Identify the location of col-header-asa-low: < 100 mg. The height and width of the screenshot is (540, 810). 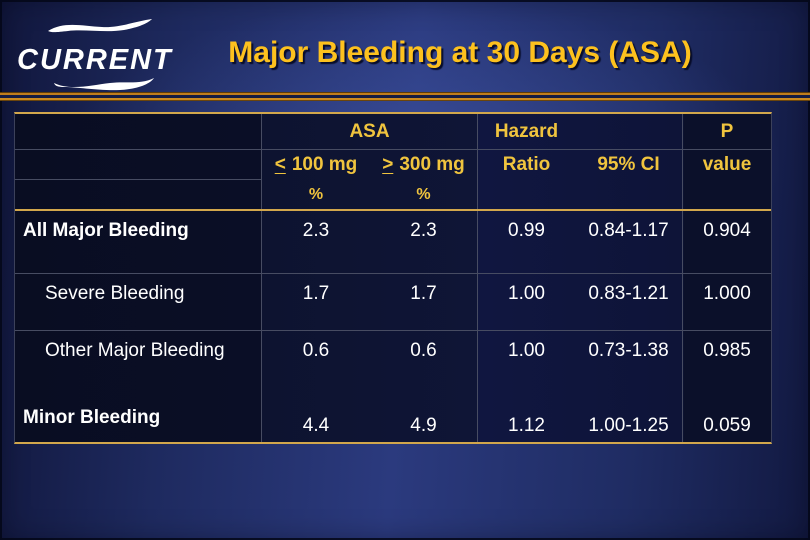
(316, 165).